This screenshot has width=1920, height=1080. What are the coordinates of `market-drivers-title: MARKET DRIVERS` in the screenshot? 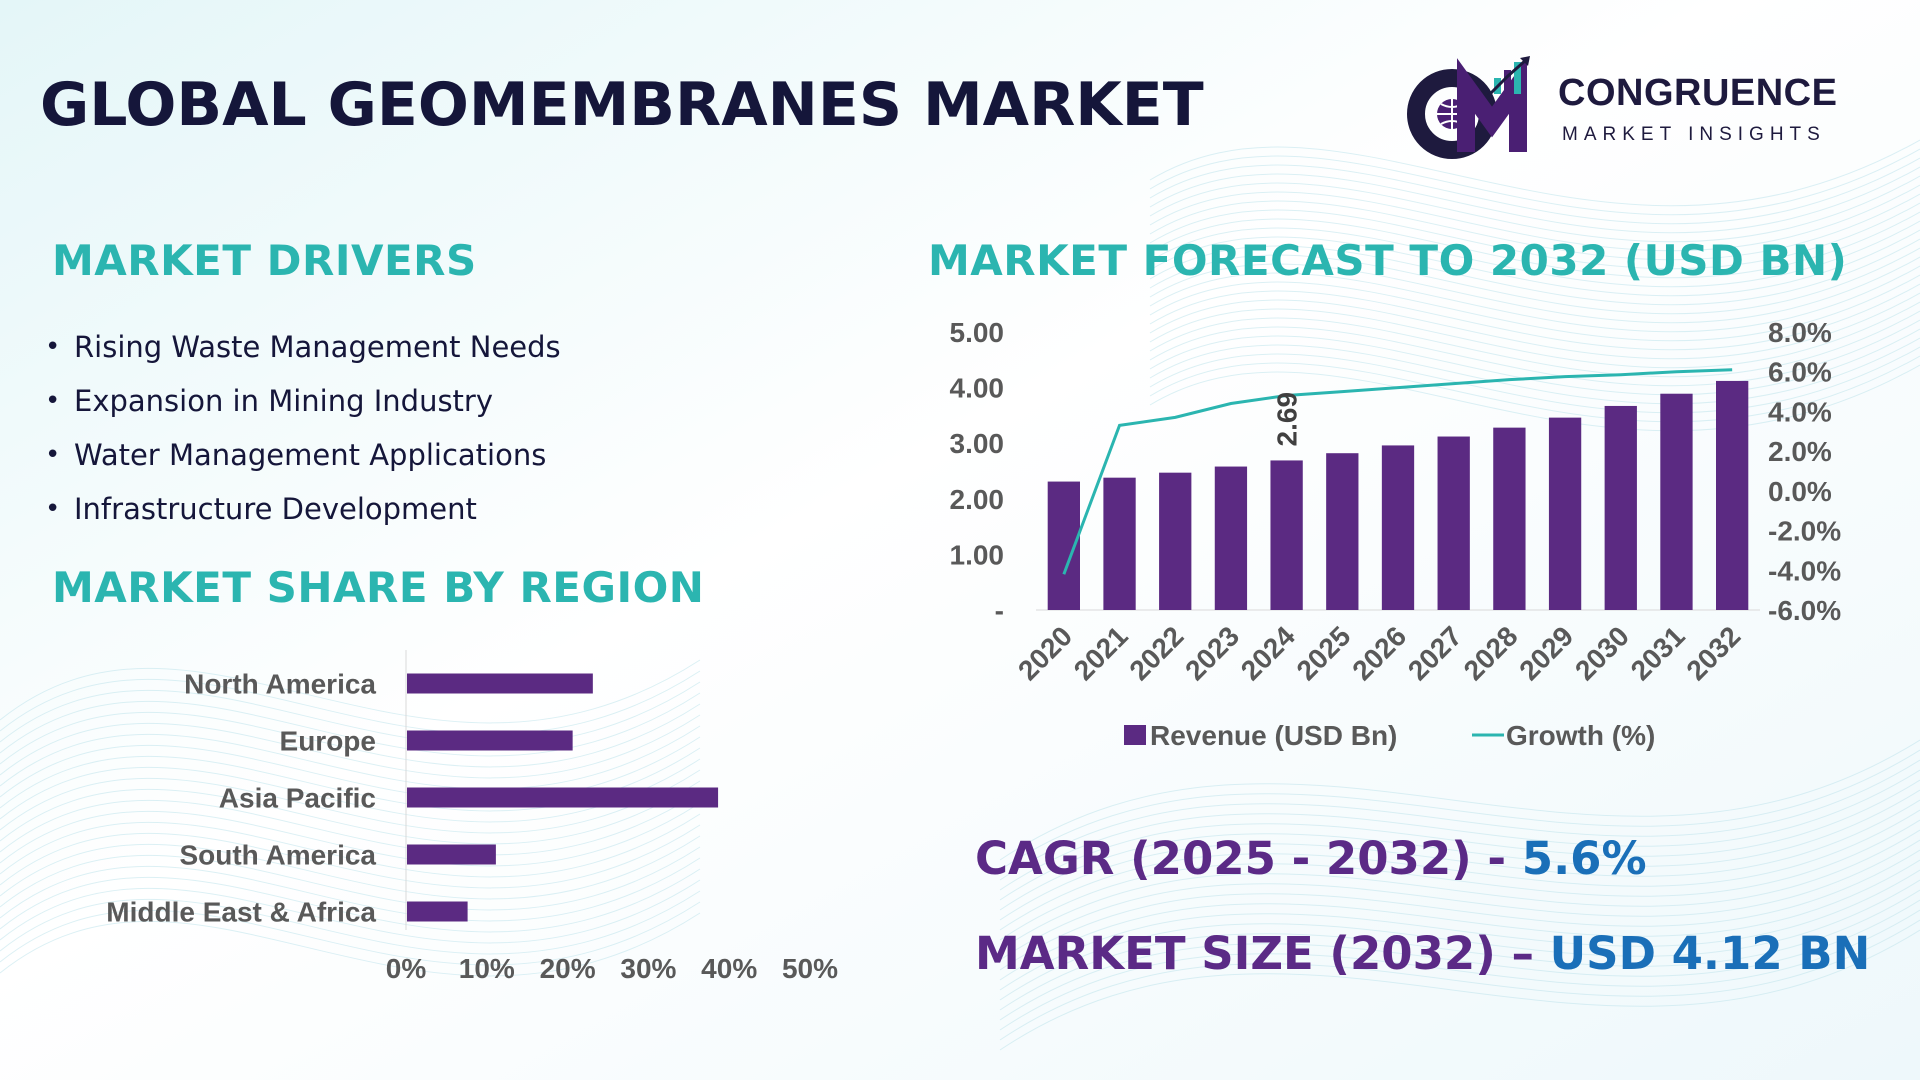 It's located at (264, 260).